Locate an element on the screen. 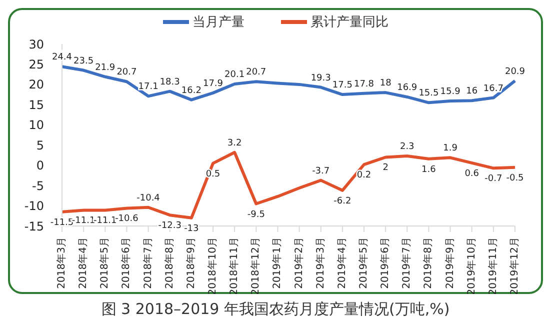 The image size is (551, 334). y-tick-label: 20 is located at coordinates (36, 85).